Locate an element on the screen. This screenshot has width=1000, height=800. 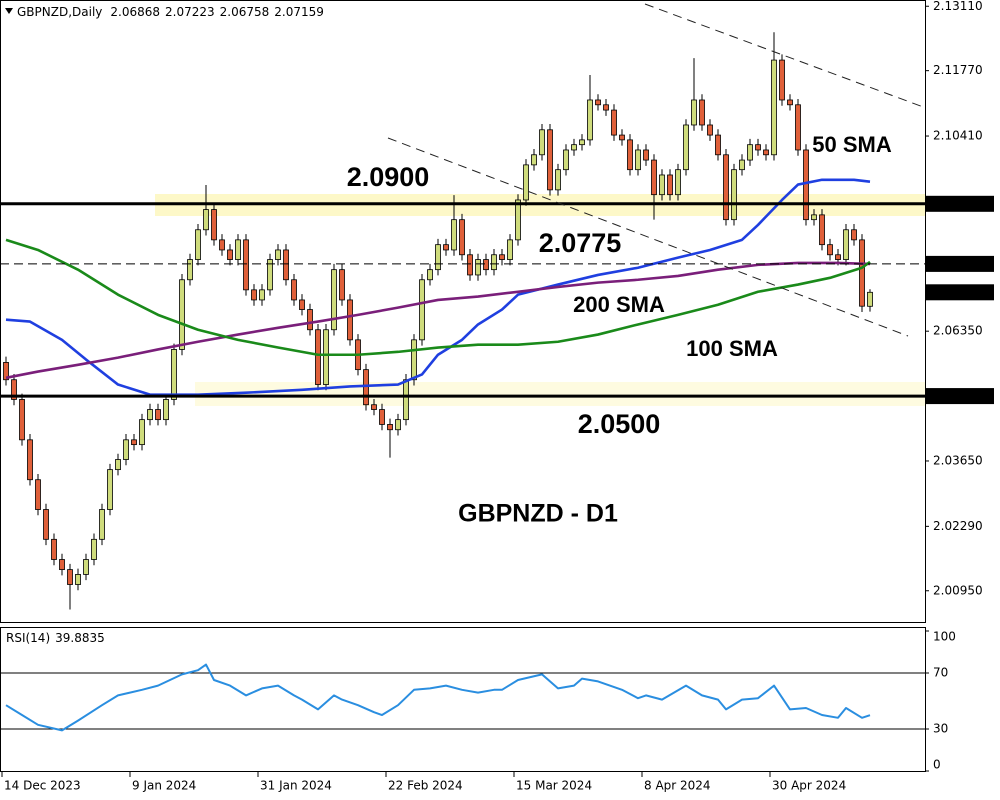
x-tick-label: 14 Dec 2023 is located at coordinates (42, 786).